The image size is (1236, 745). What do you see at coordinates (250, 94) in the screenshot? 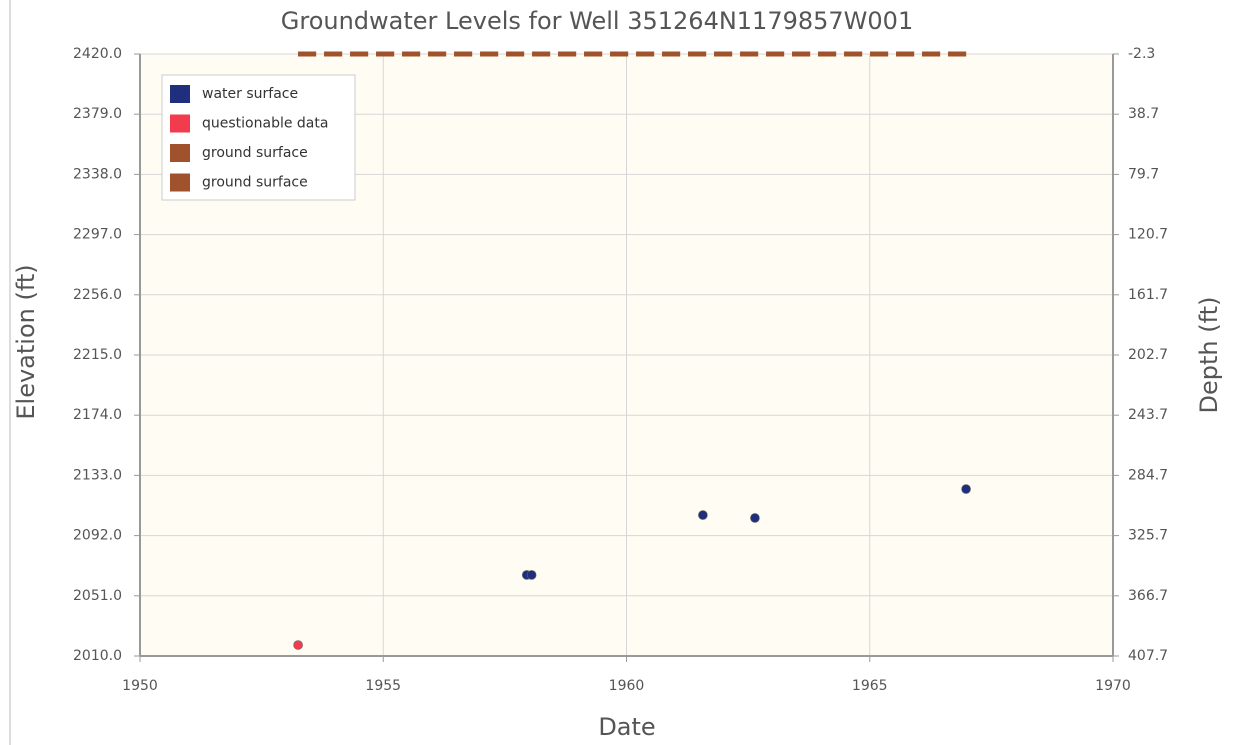
I see `legend-label: water surface` at bounding box center [250, 94].